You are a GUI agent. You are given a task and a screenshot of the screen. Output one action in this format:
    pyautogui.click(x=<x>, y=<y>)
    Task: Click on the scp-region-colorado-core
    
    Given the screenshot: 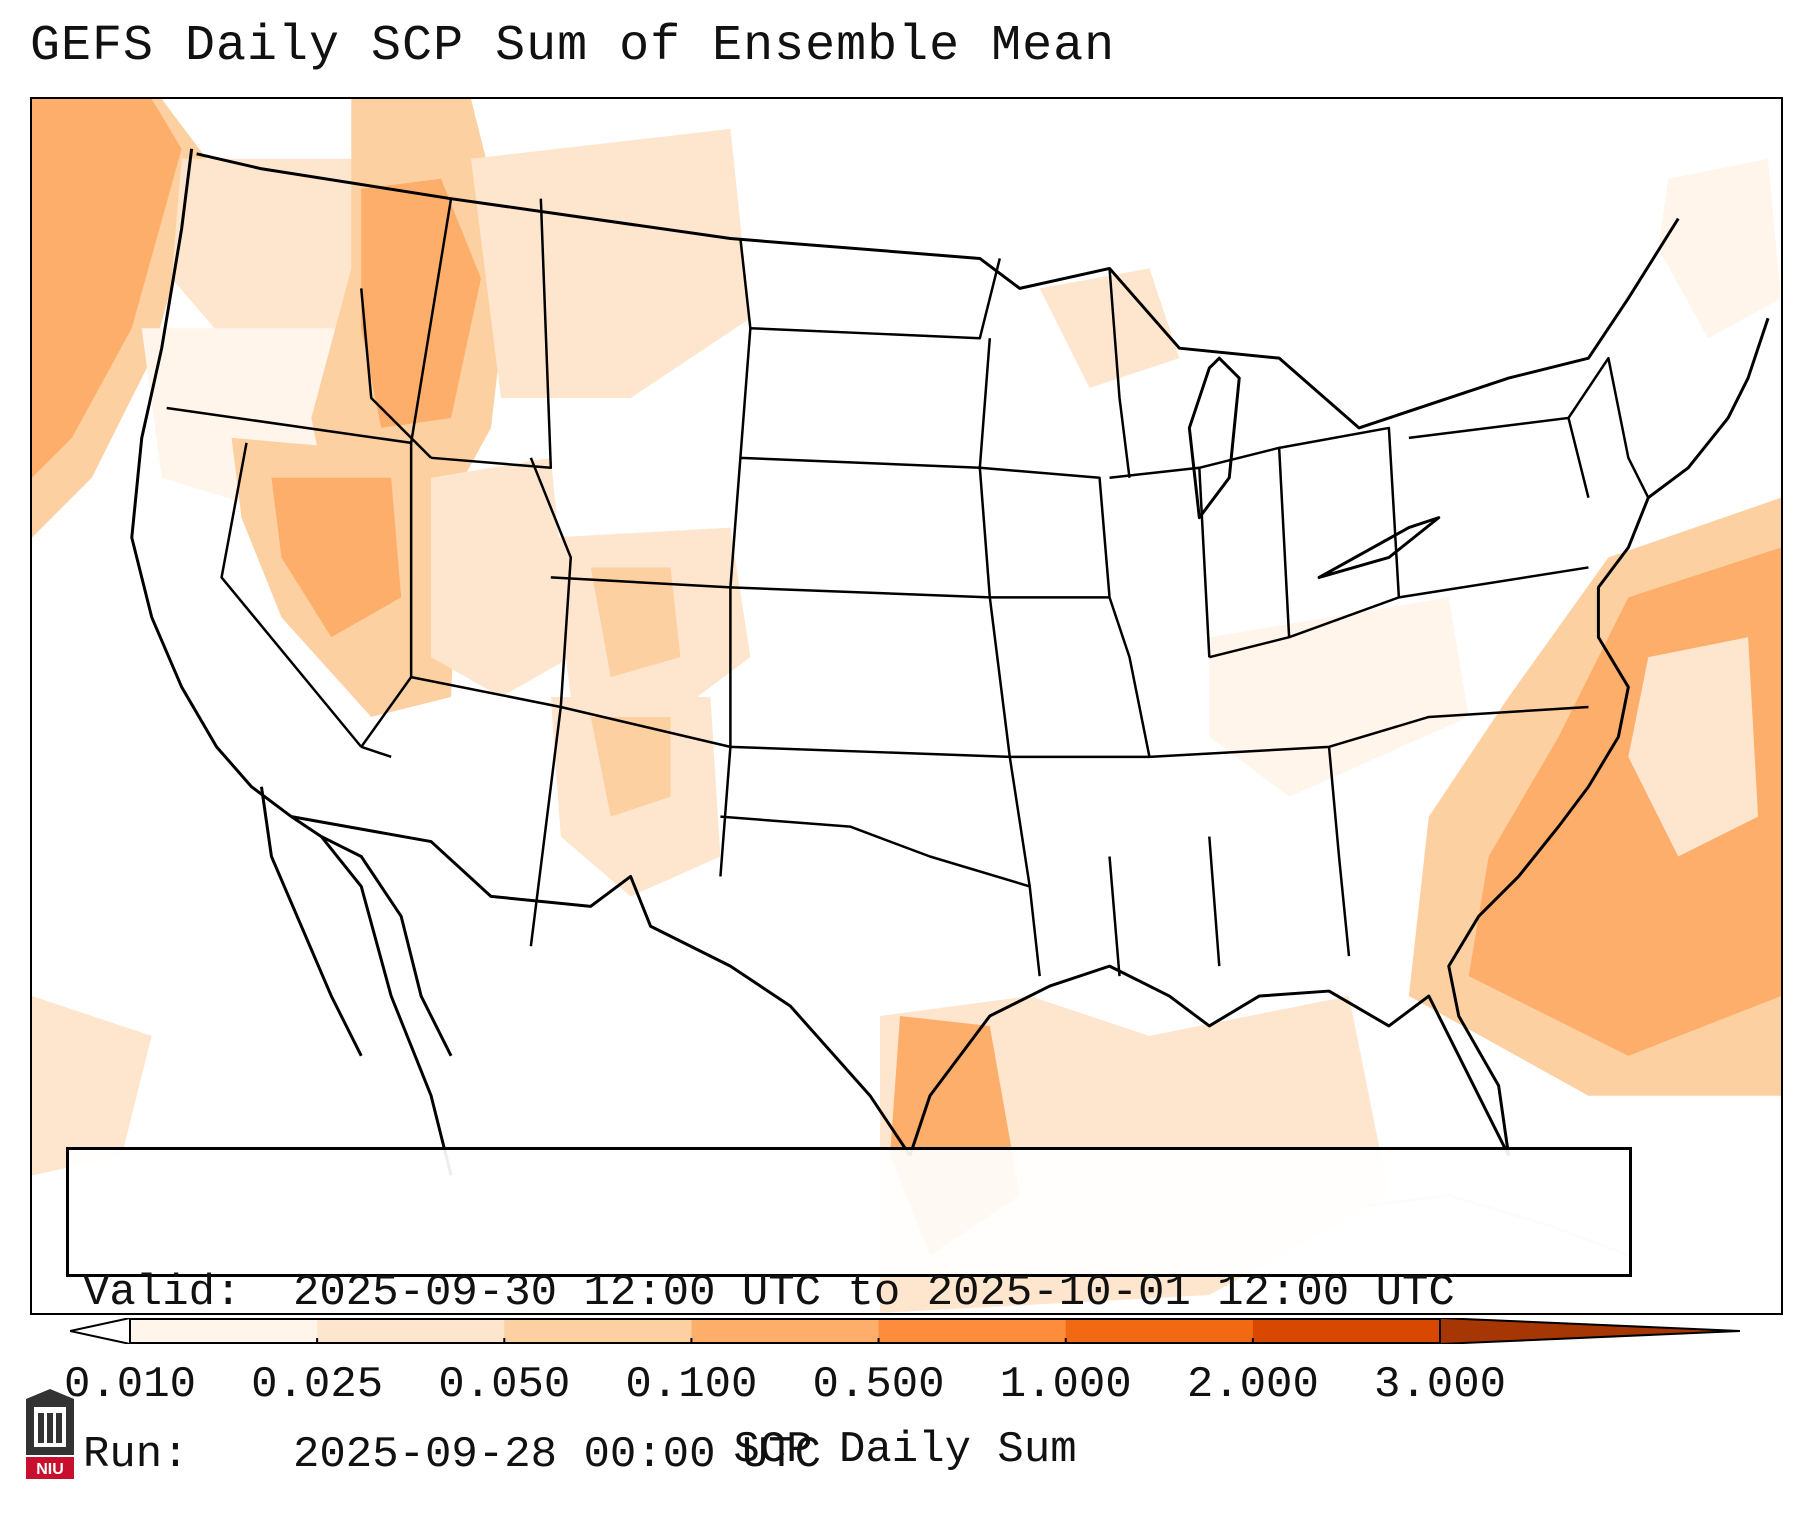 What is the action you would take?
    pyautogui.click(x=635, y=622)
    